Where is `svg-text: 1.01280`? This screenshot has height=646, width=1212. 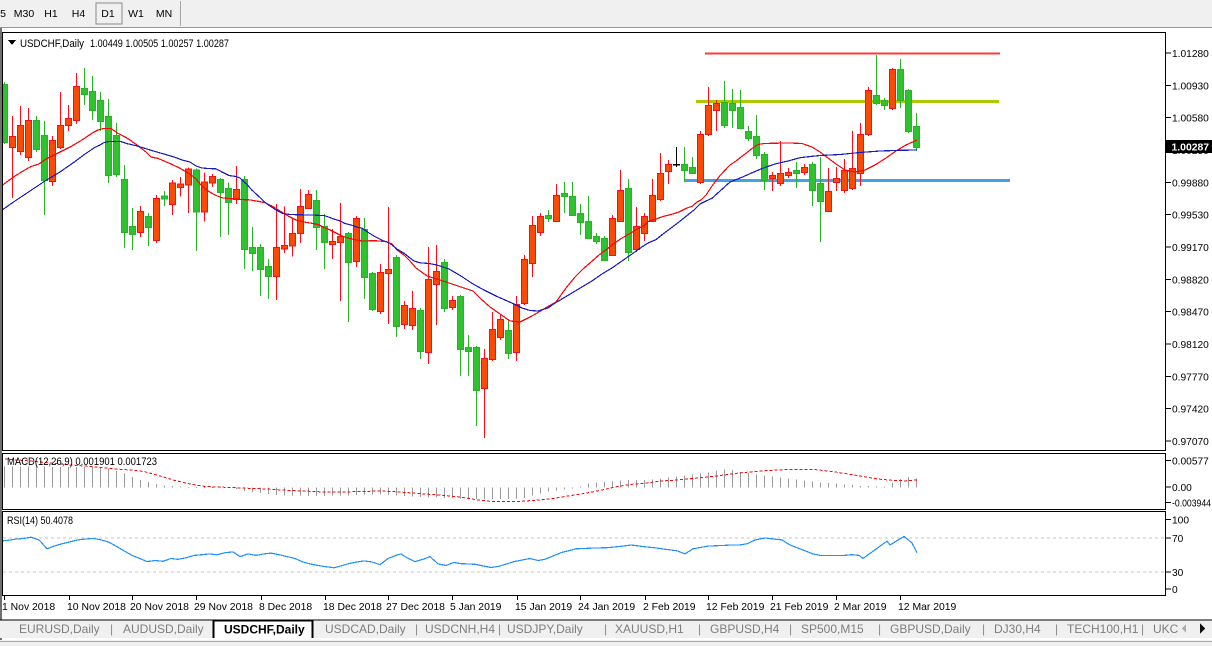
svg-text: 1.01280 is located at coordinates (1190, 54).